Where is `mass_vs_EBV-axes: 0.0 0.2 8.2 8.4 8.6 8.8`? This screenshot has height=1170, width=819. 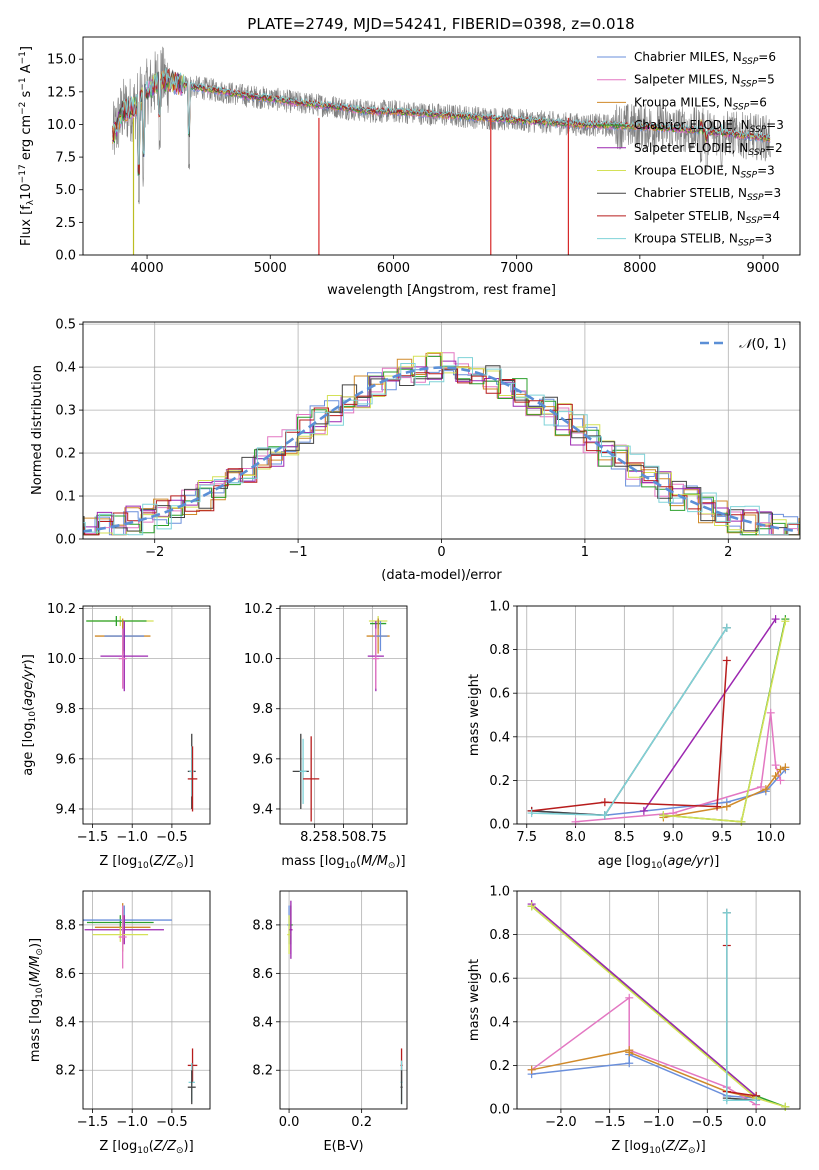 mass_vs_EBV-axes: 0.0 0.2 8.2 8.4 8.6 8.8 is located at coordinates (329, 1010).